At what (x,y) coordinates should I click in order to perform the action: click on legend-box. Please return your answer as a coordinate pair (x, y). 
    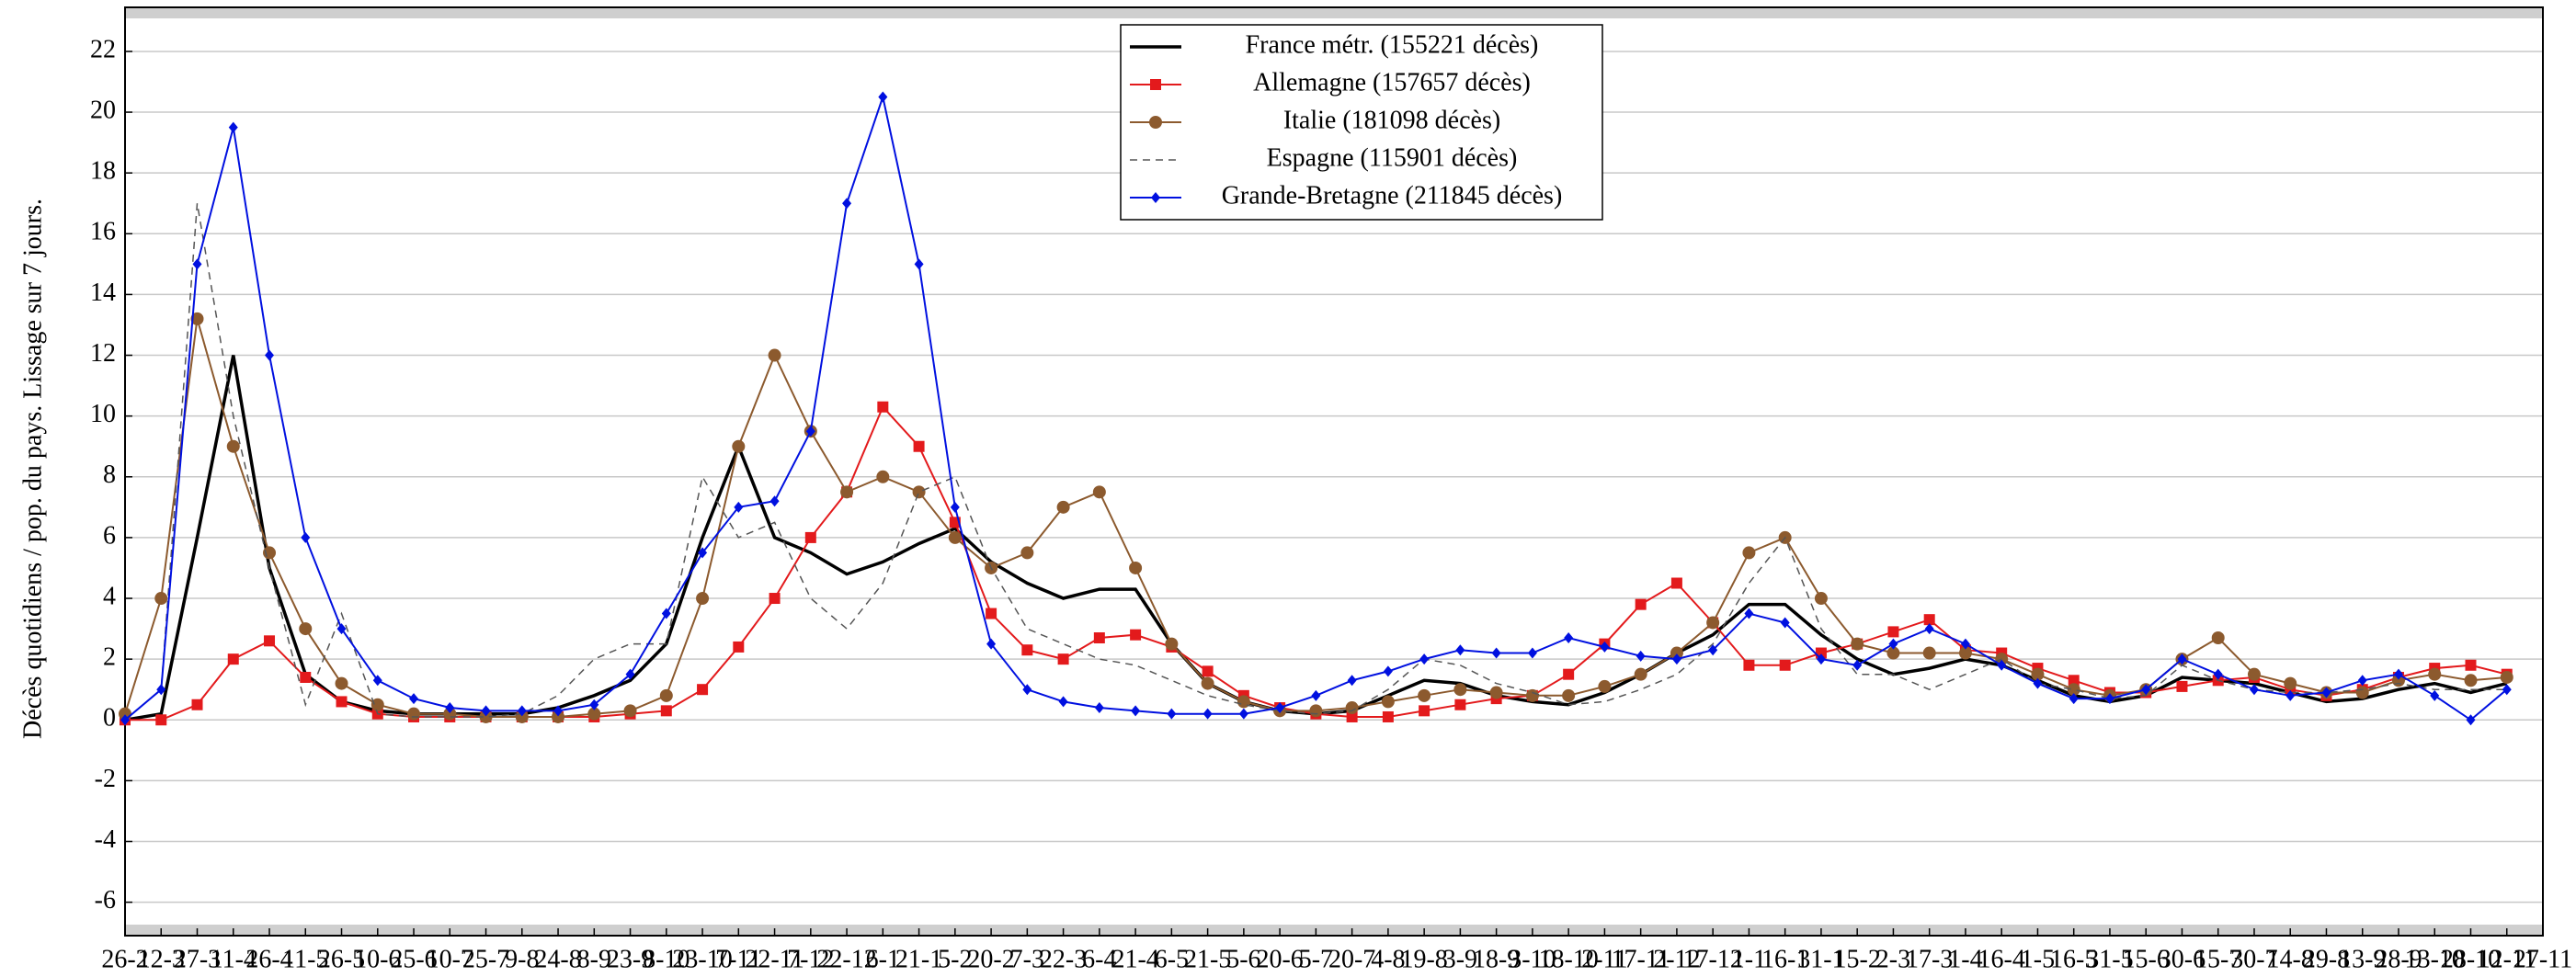
    Looking at the image, I should click on (1361, 122).